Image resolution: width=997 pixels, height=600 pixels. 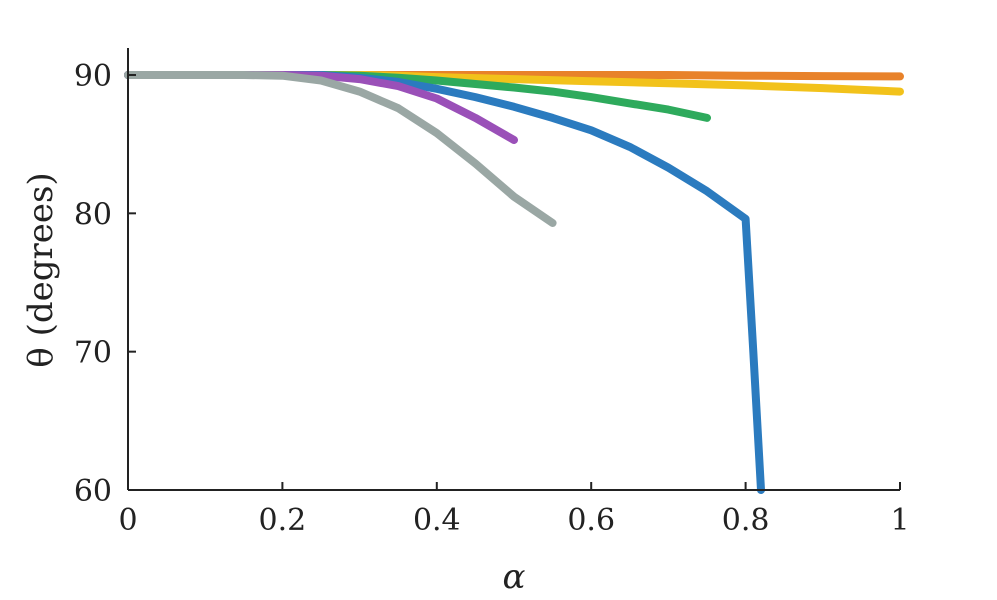 What do you see at coordinates (514, 510) in the screenshot?
I see `x-axis-ticks: 0 0.2 0.4 0.6 0.8 1` at bounding box center [514, 510].